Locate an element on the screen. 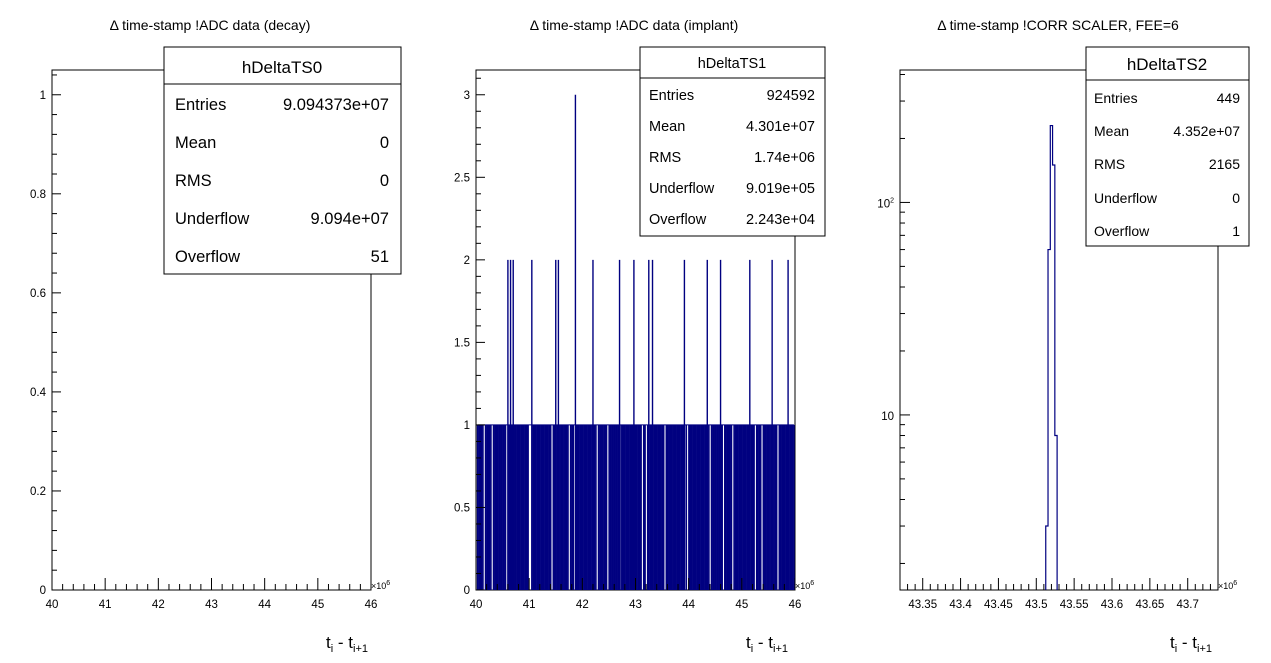  panel2-stats-label: Mean is located at coordinates (1111, 131).